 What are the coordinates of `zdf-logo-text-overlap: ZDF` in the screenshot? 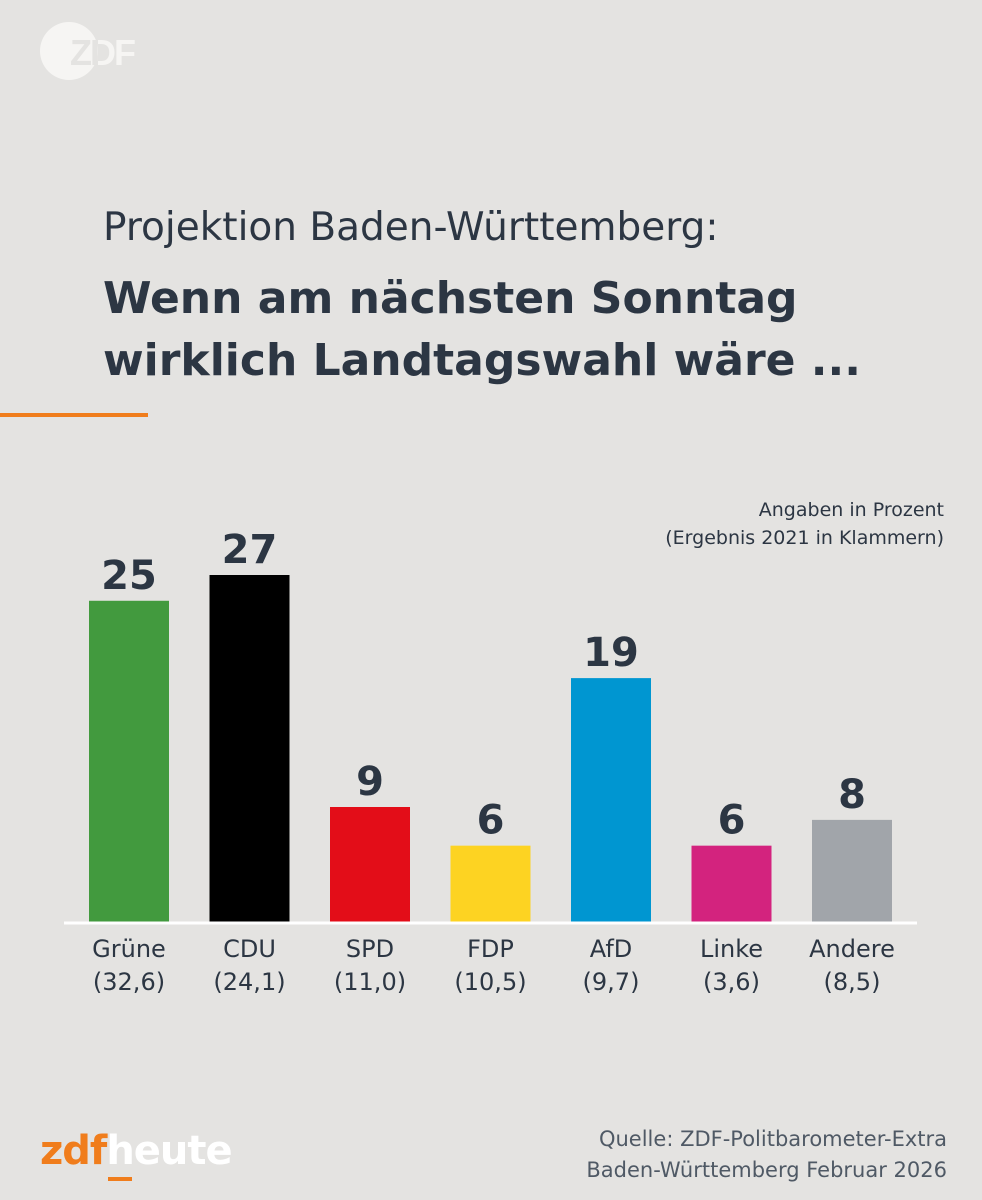 It's located at (84, 52).